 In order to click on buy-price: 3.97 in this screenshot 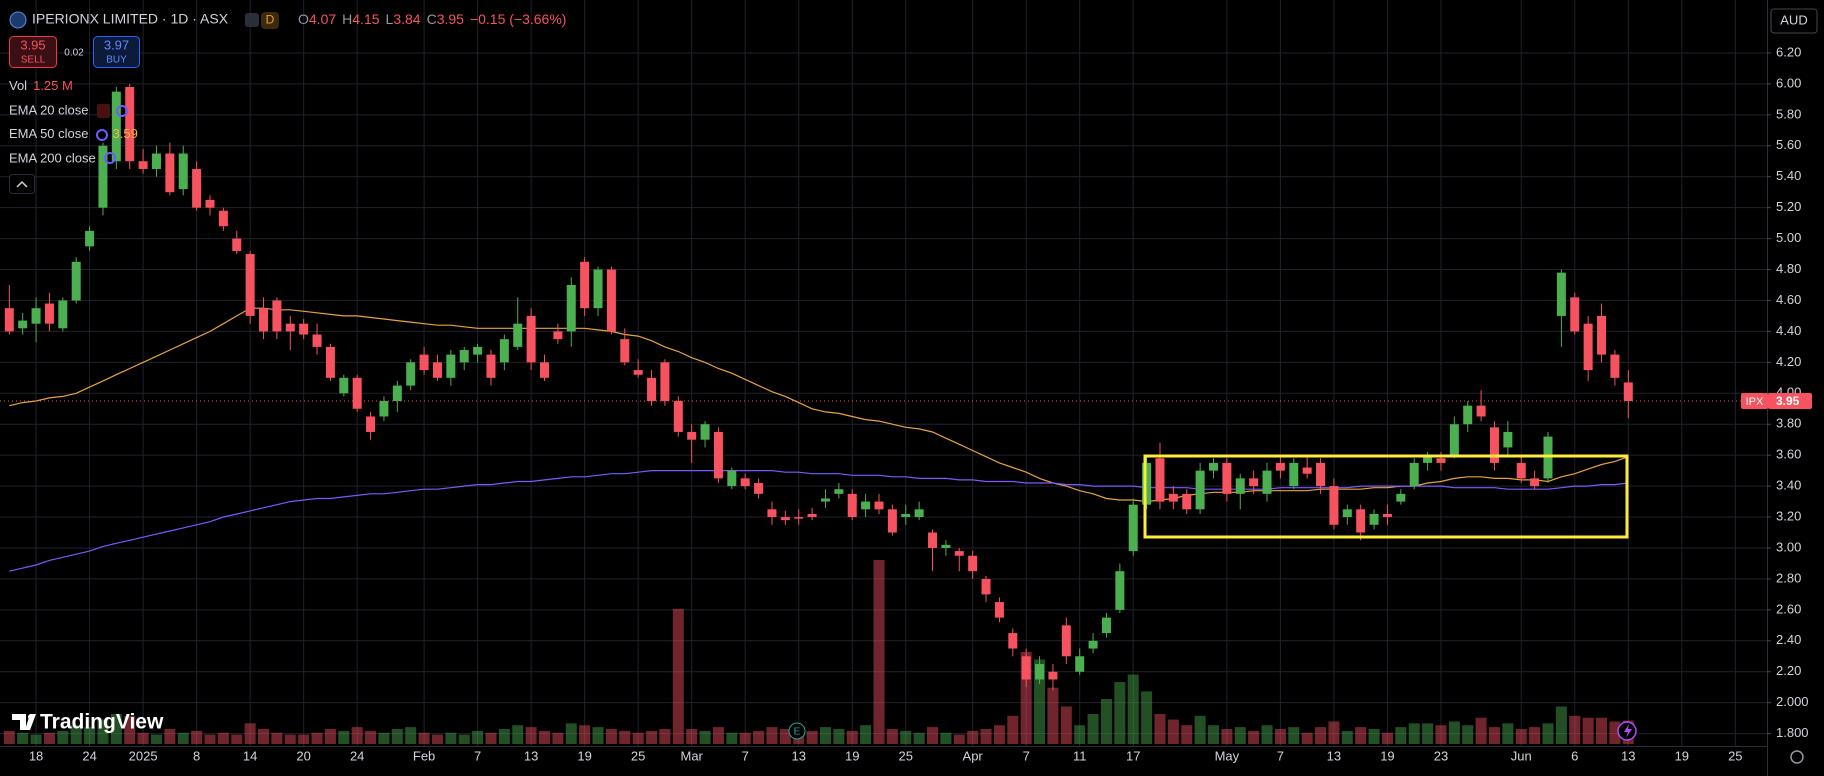, I will do `click(116, 44)`.